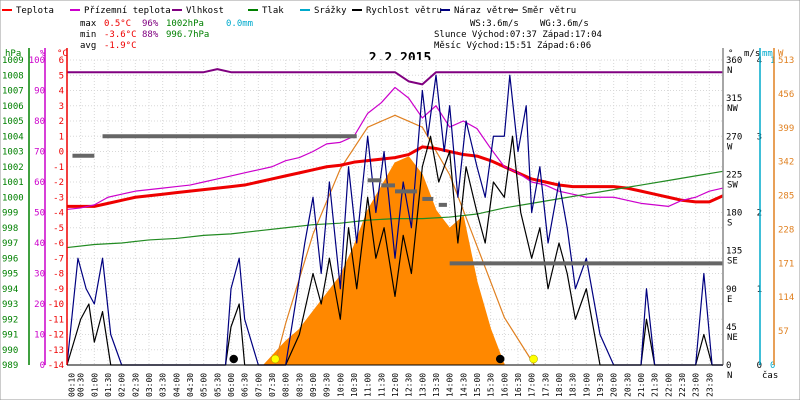  I want to click on x-axis-tick: 03:30, so click(163, 385).